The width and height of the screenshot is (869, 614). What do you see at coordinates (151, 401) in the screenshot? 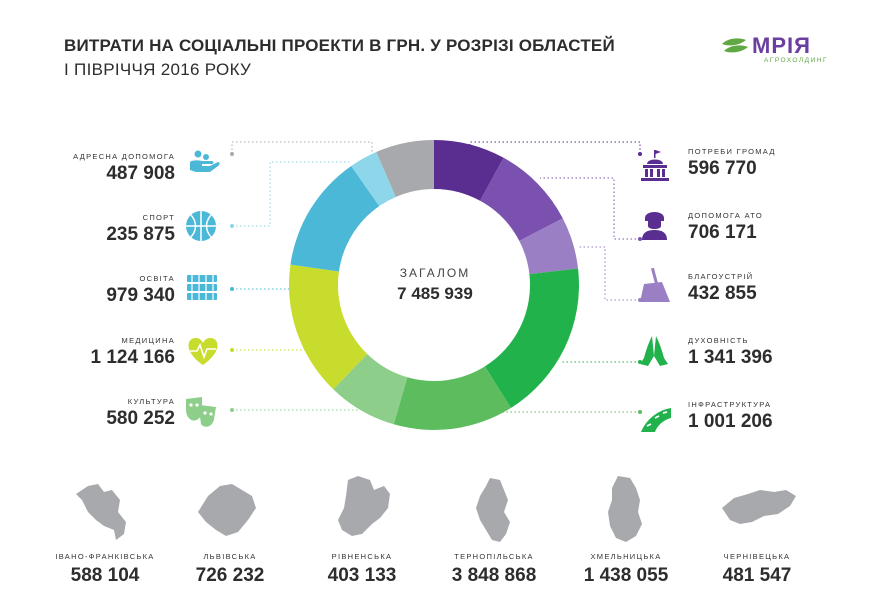
I see `legend-label: КУЛЬТУРА` at bounding box center [151, 401].